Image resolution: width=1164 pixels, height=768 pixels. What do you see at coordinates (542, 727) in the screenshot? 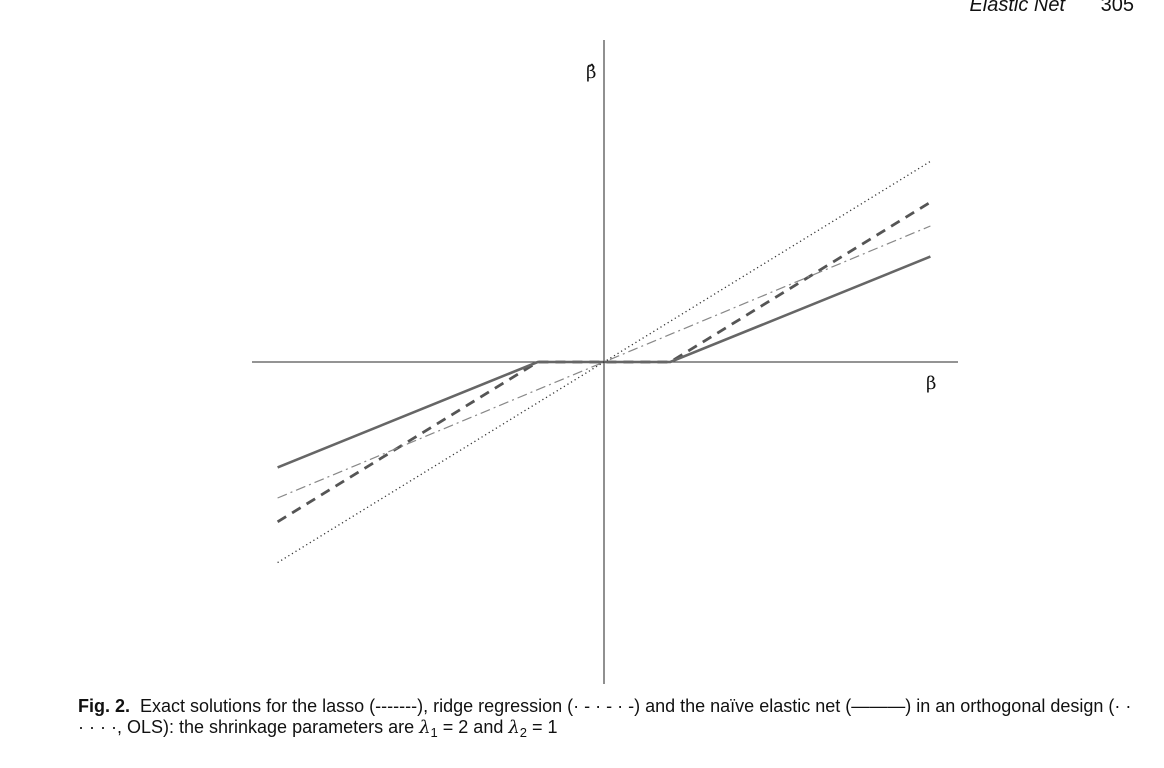
I see `lambda2-value: = 1` at bounding box center [542, 727].